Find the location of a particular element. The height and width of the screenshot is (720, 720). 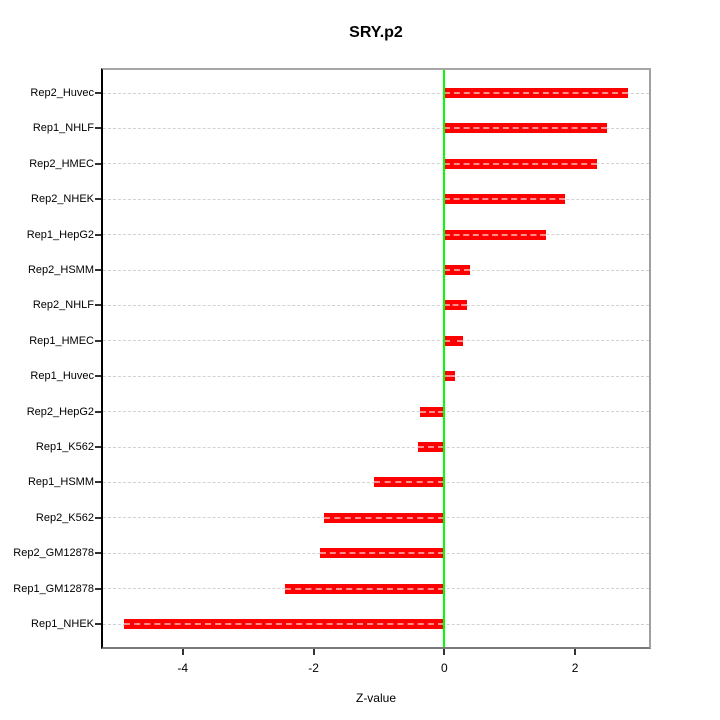

bar-Rep2_NHLF is located at coordinates (456, 305).